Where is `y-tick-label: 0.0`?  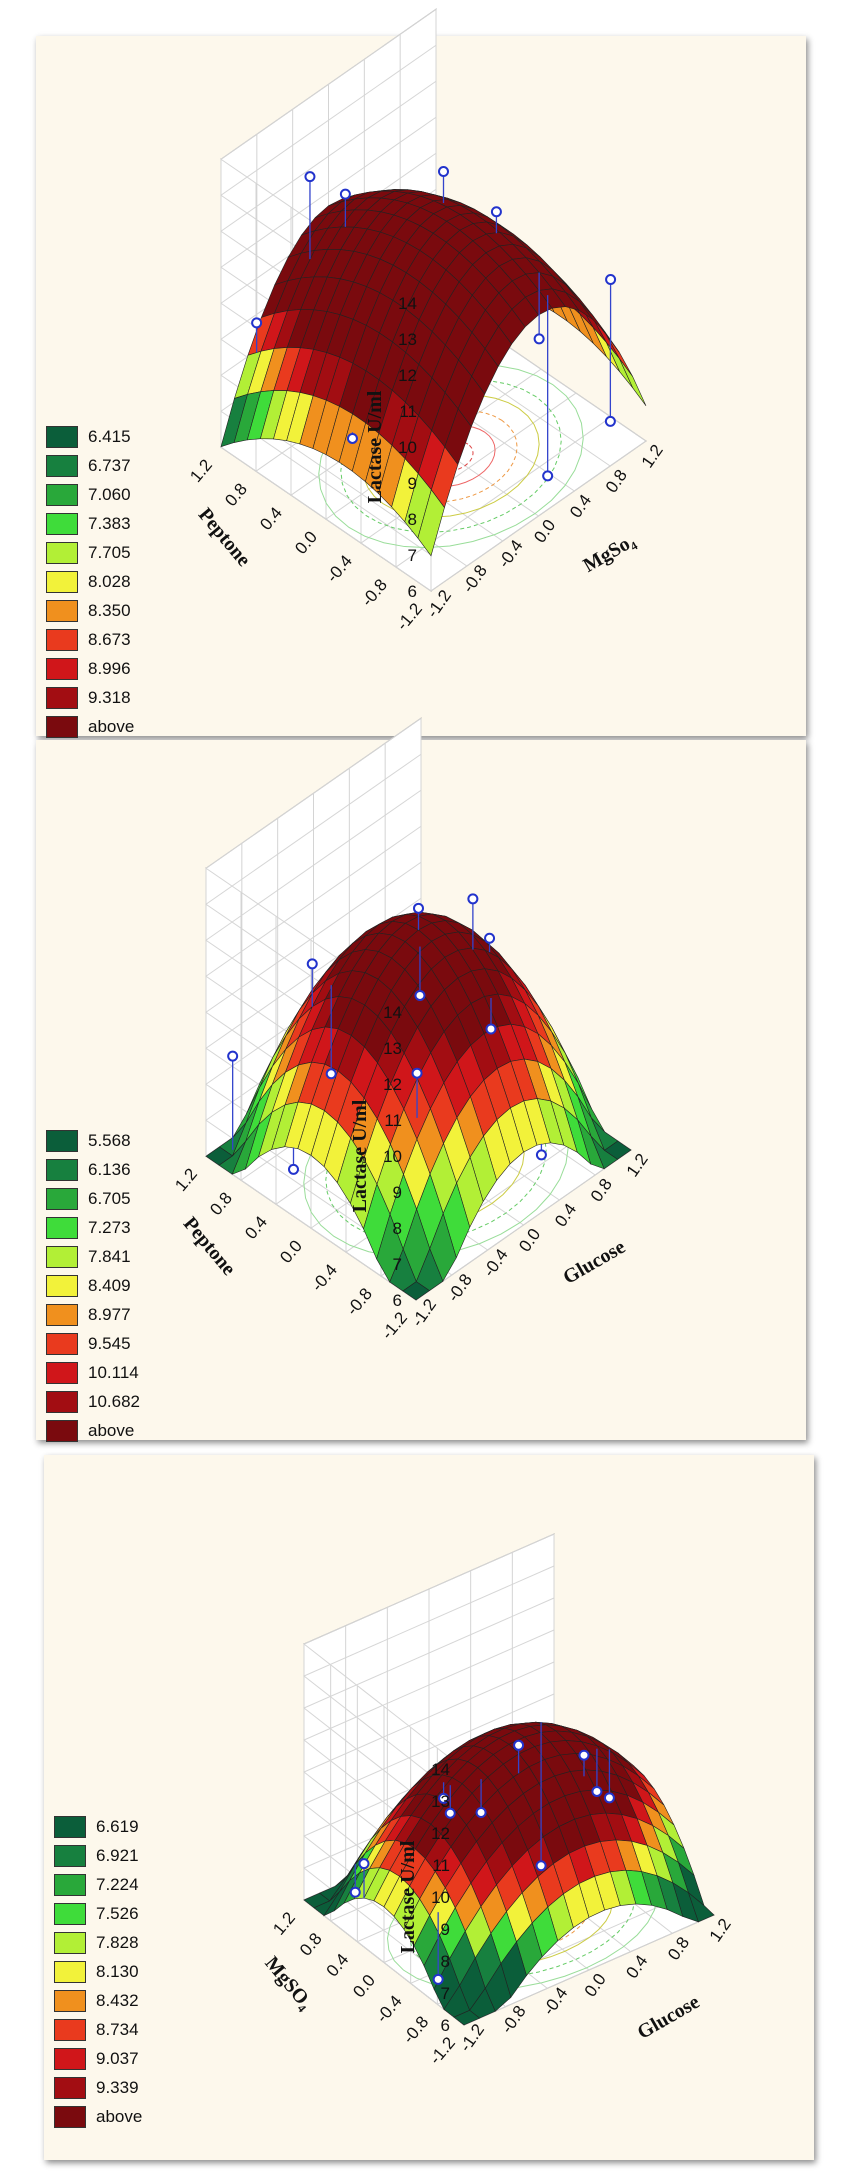
y-tick-label: 0.0 is located at coordinates (306, 542).